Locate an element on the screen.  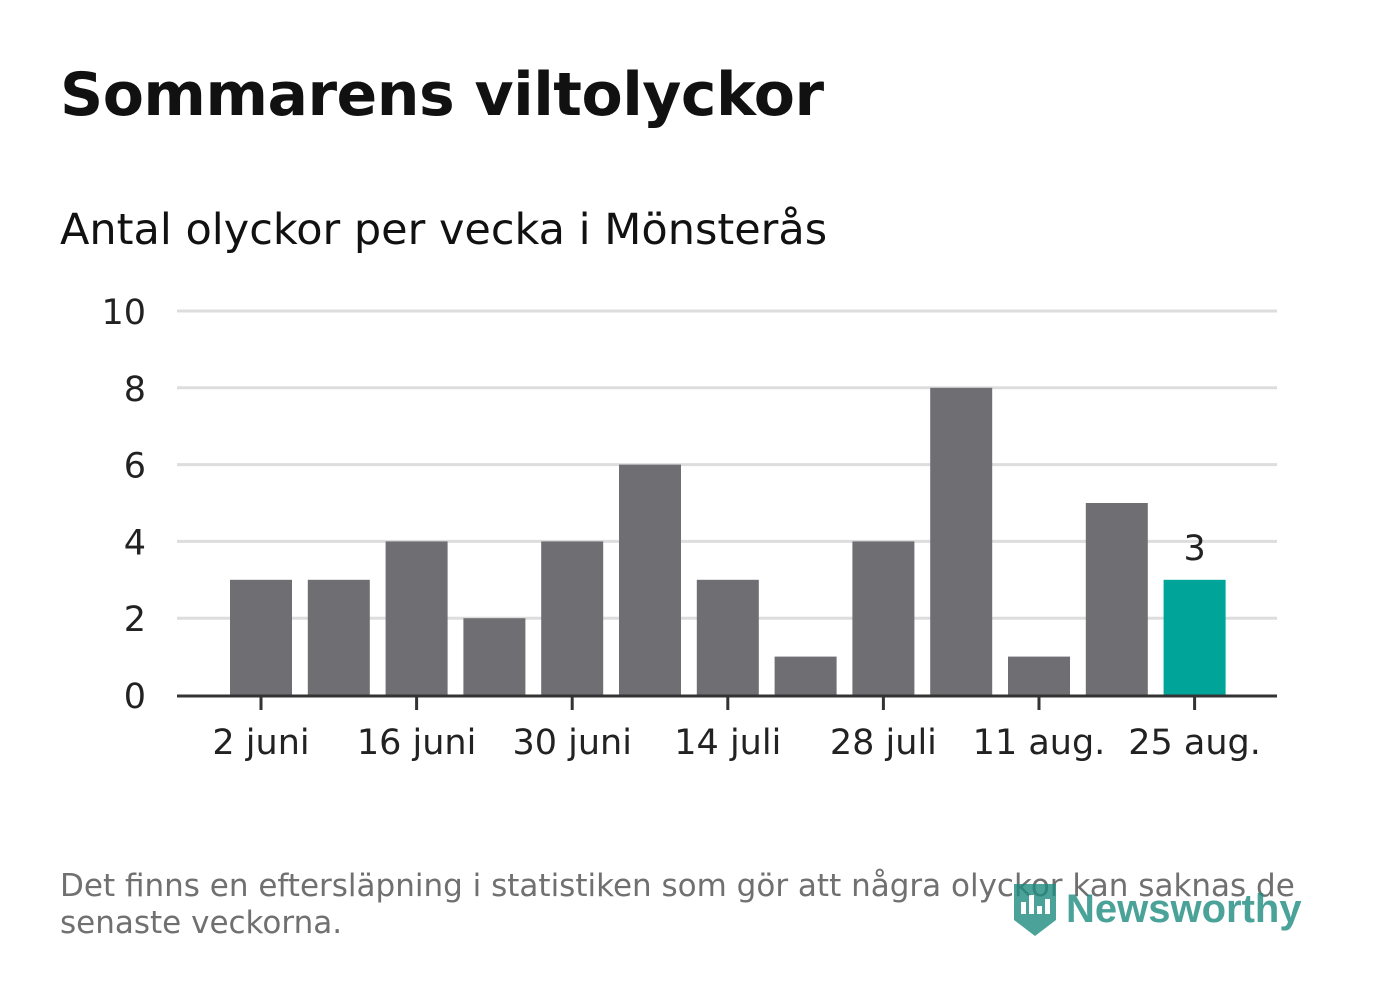
x-tick-label: 28 juli is located at coordinates (883, 743).